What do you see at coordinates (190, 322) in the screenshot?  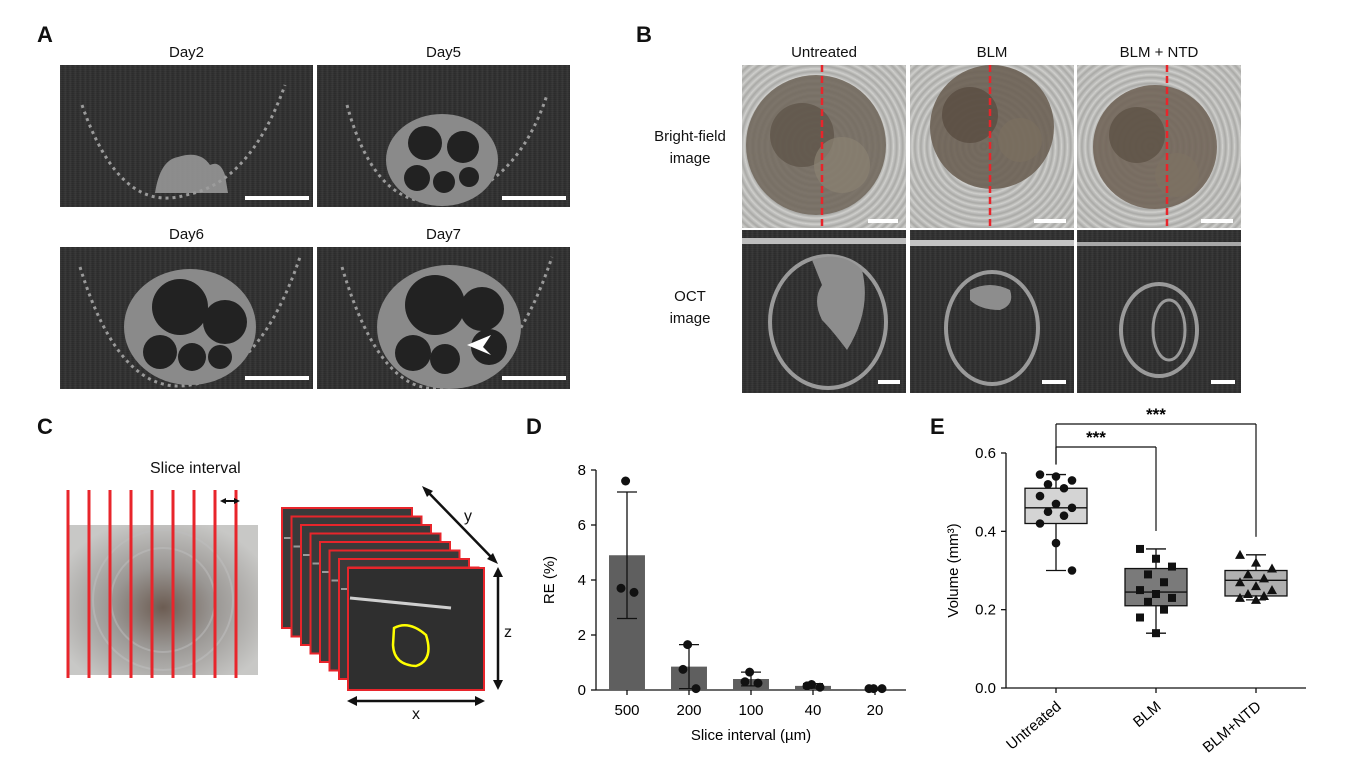 I see `oct-image-day6-graphic` at bounding box center [190, 322].